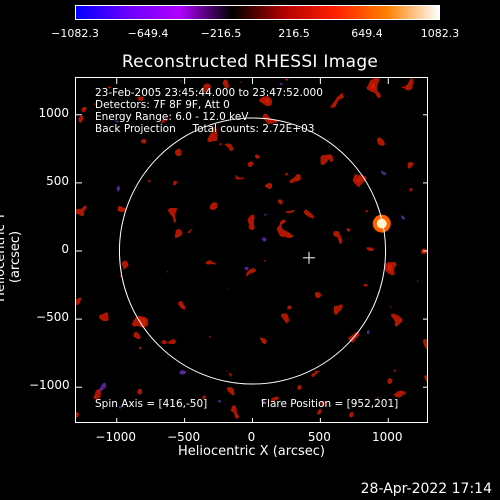 The image size is (500, 500). Describe the element at coordinates (65, 249) in the screenshot. I see `y-tick-label: 0` at that location.